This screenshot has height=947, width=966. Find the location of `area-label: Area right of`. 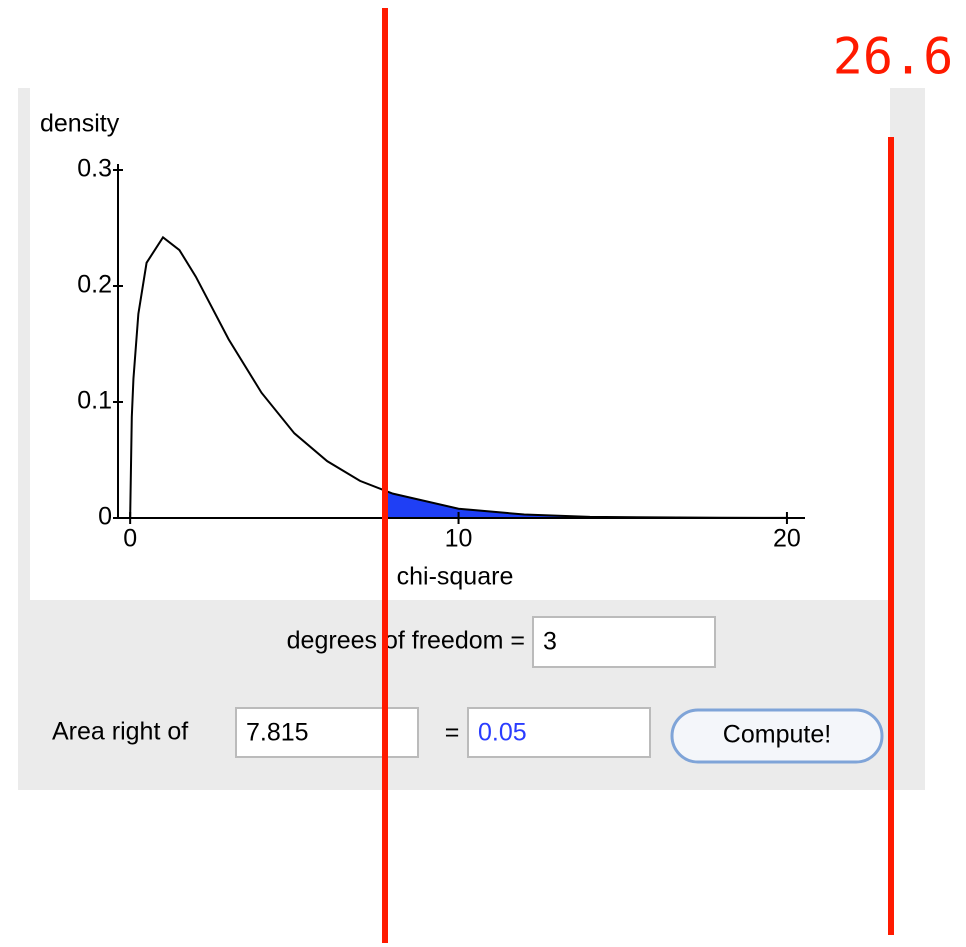

area-label: Area right of is located at coordinates (120, 732).